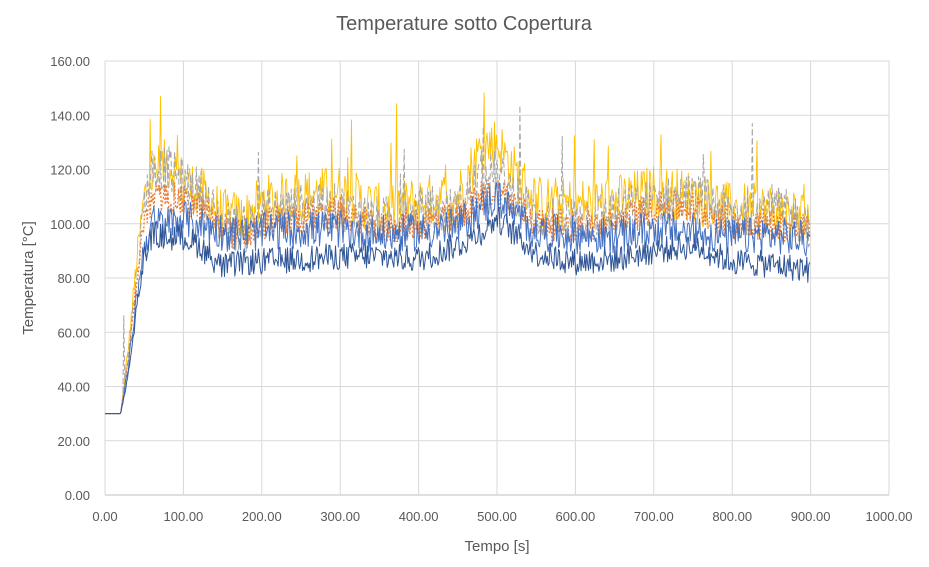 This screenshot has width=929, height=567. Describe the element at coordinates (70, 170) in the screenshot. I see `y-tick-label: 120.00` at that location.